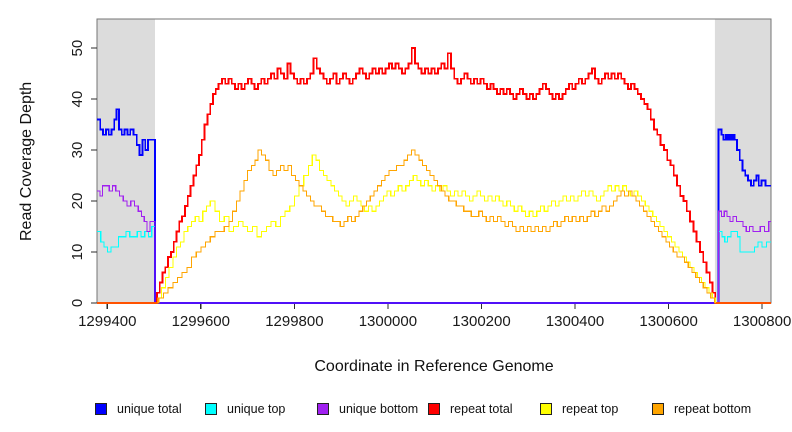 The height and width of the screenshot is (432, 792). I want to click on legend-label-unique-total: unique total, so click(149, 409).